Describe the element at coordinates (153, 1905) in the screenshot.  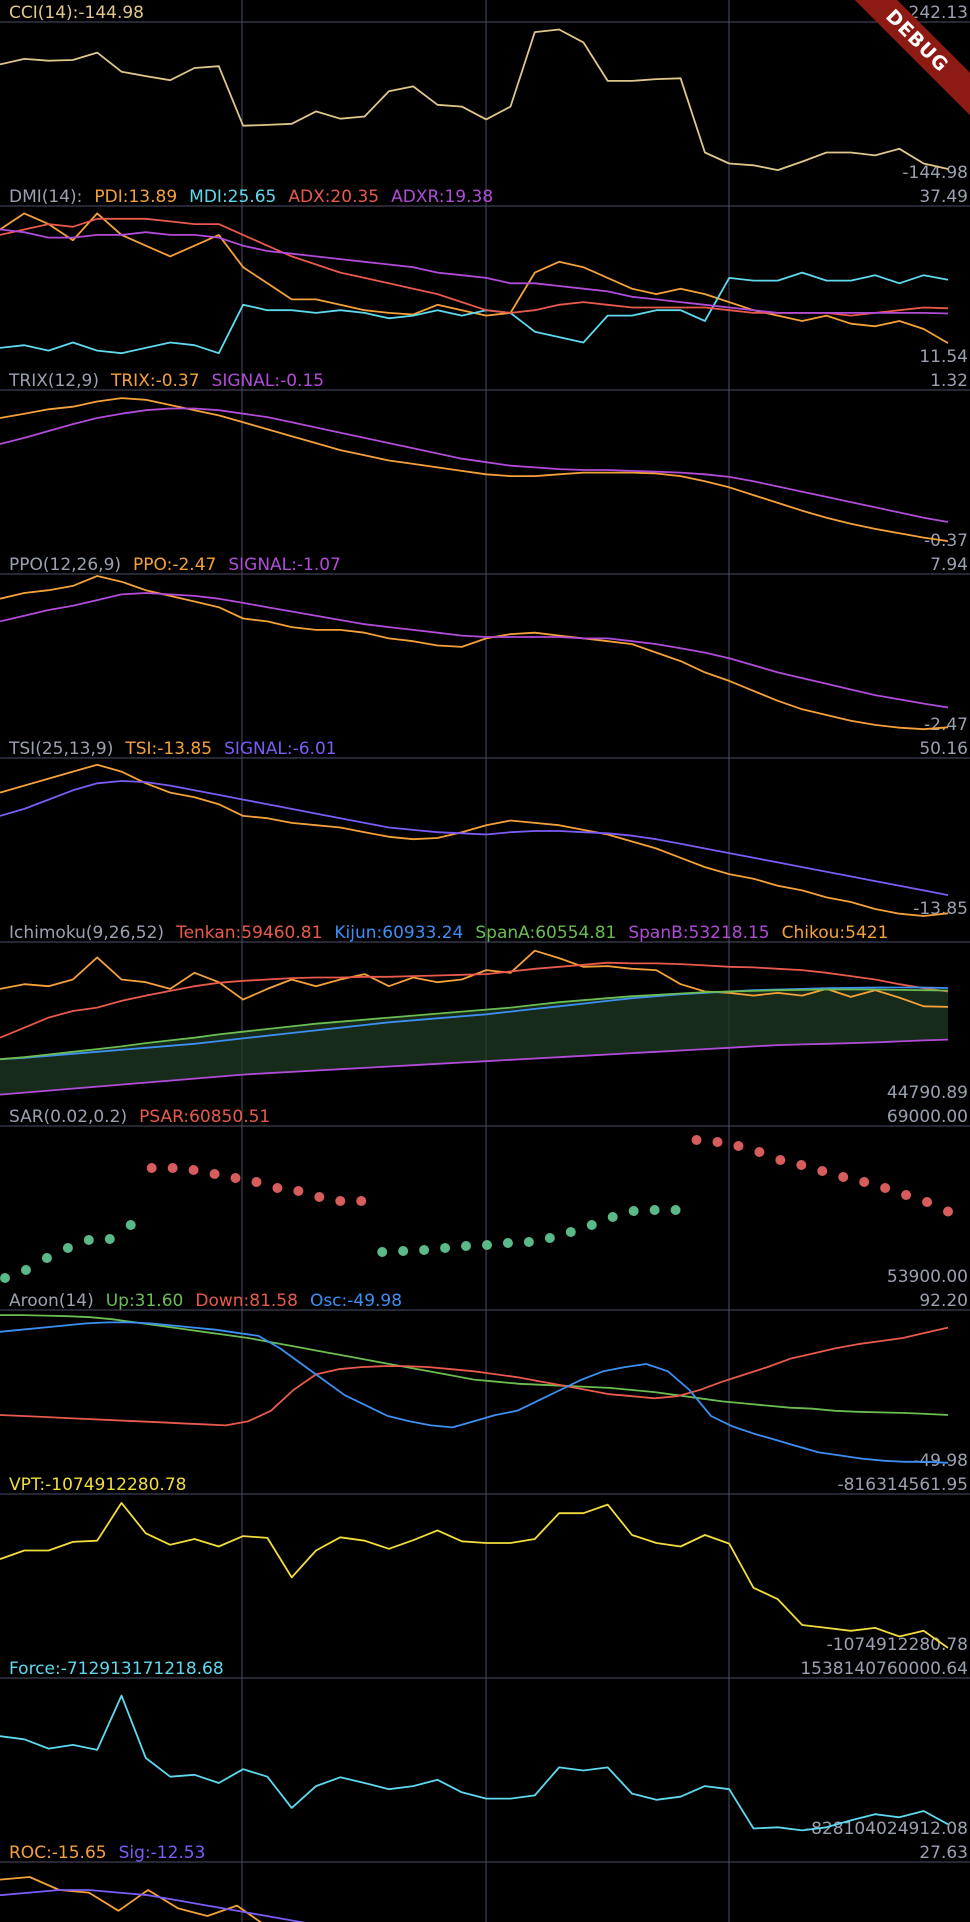
I see `series-line-sig` at that location.